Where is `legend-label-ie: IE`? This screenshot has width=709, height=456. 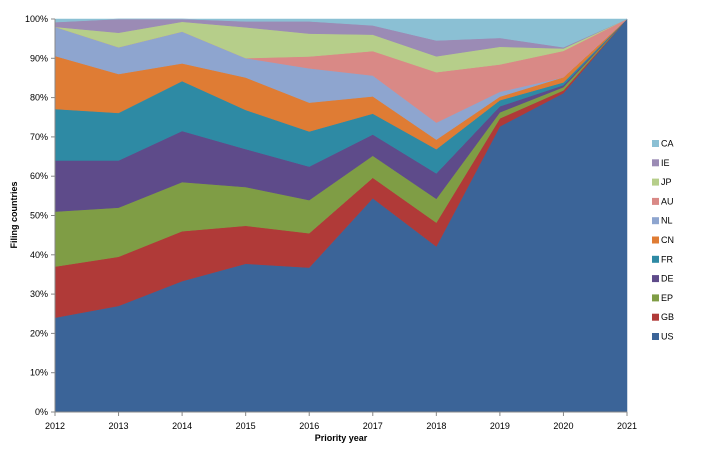
legend-label-ie: IE is located at coordinates (665, 163).